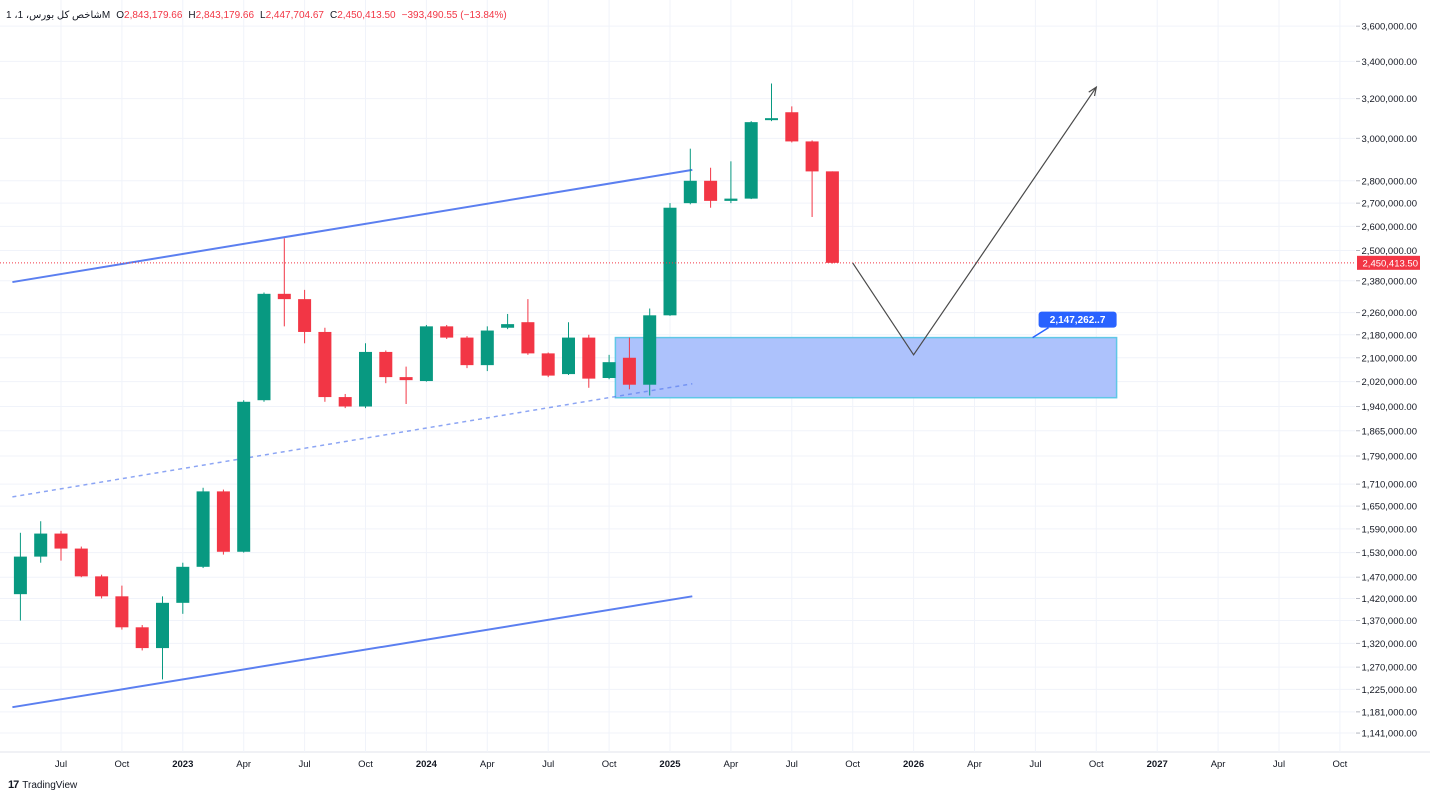  What do you see at coordinates (182, 764) in the screenshot?
I see `x-tick-label: 2023` at bounding box center [182, 764].